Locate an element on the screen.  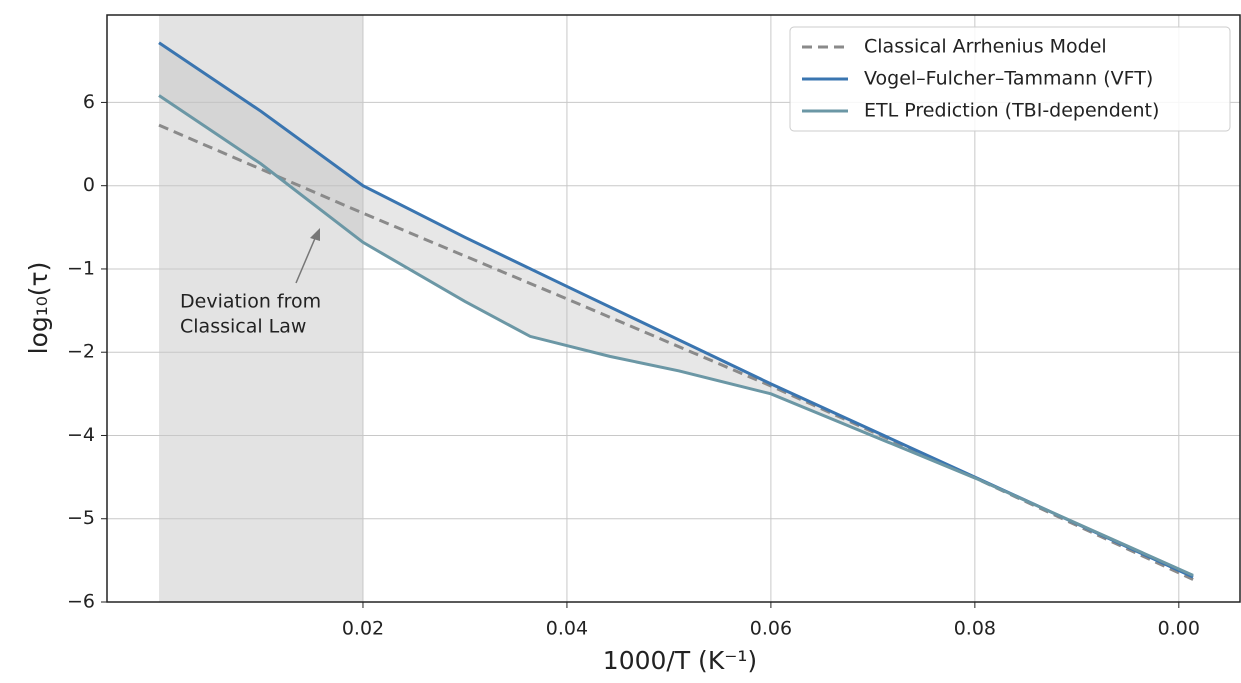
y-tick-label: 0 is located at coordinates (89, 185).